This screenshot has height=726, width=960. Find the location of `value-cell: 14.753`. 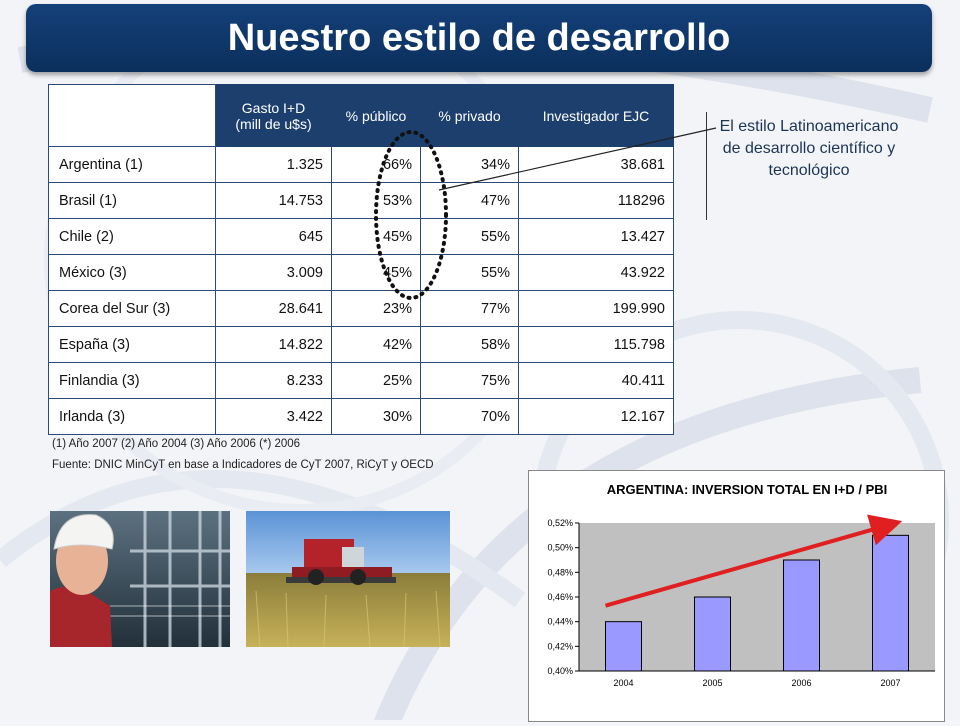

value-cell: 14.753 is located at coordinates (273, 200).